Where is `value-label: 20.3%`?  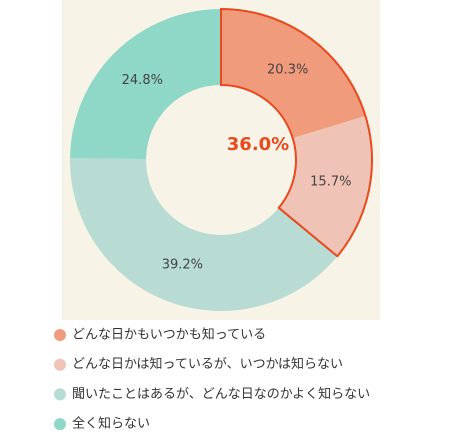 value-label: 20.3% is located at coordinates (287, 70).